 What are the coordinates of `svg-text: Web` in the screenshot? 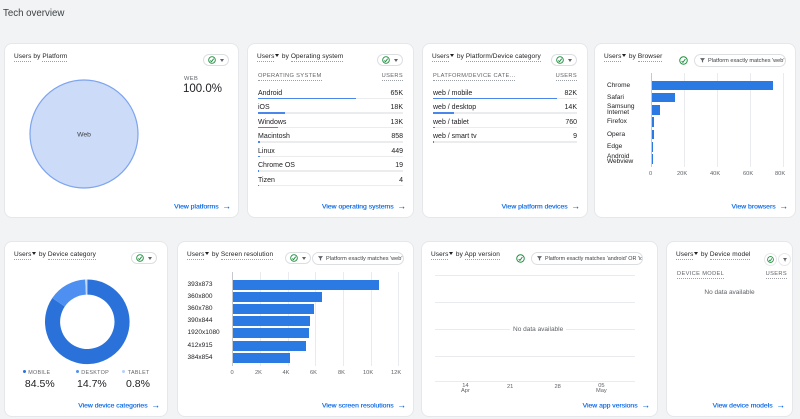 It's located at (84, 135).